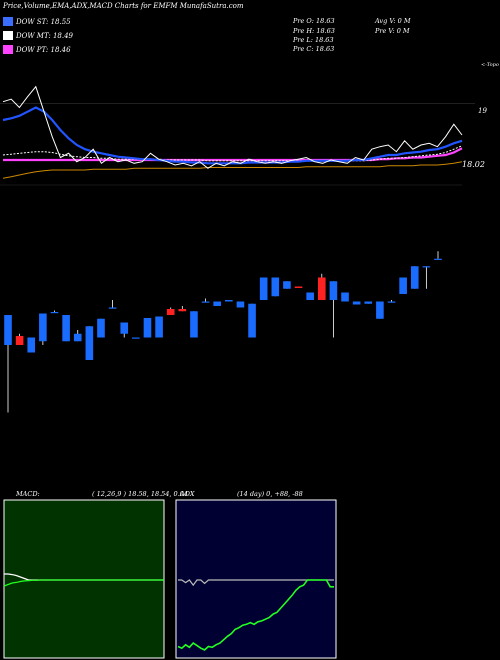 The image size is (500, 660). Describe the element at coordinates (313, 40) in the screenshot. I see `prev-low: Pre L: 18.63` at that location.